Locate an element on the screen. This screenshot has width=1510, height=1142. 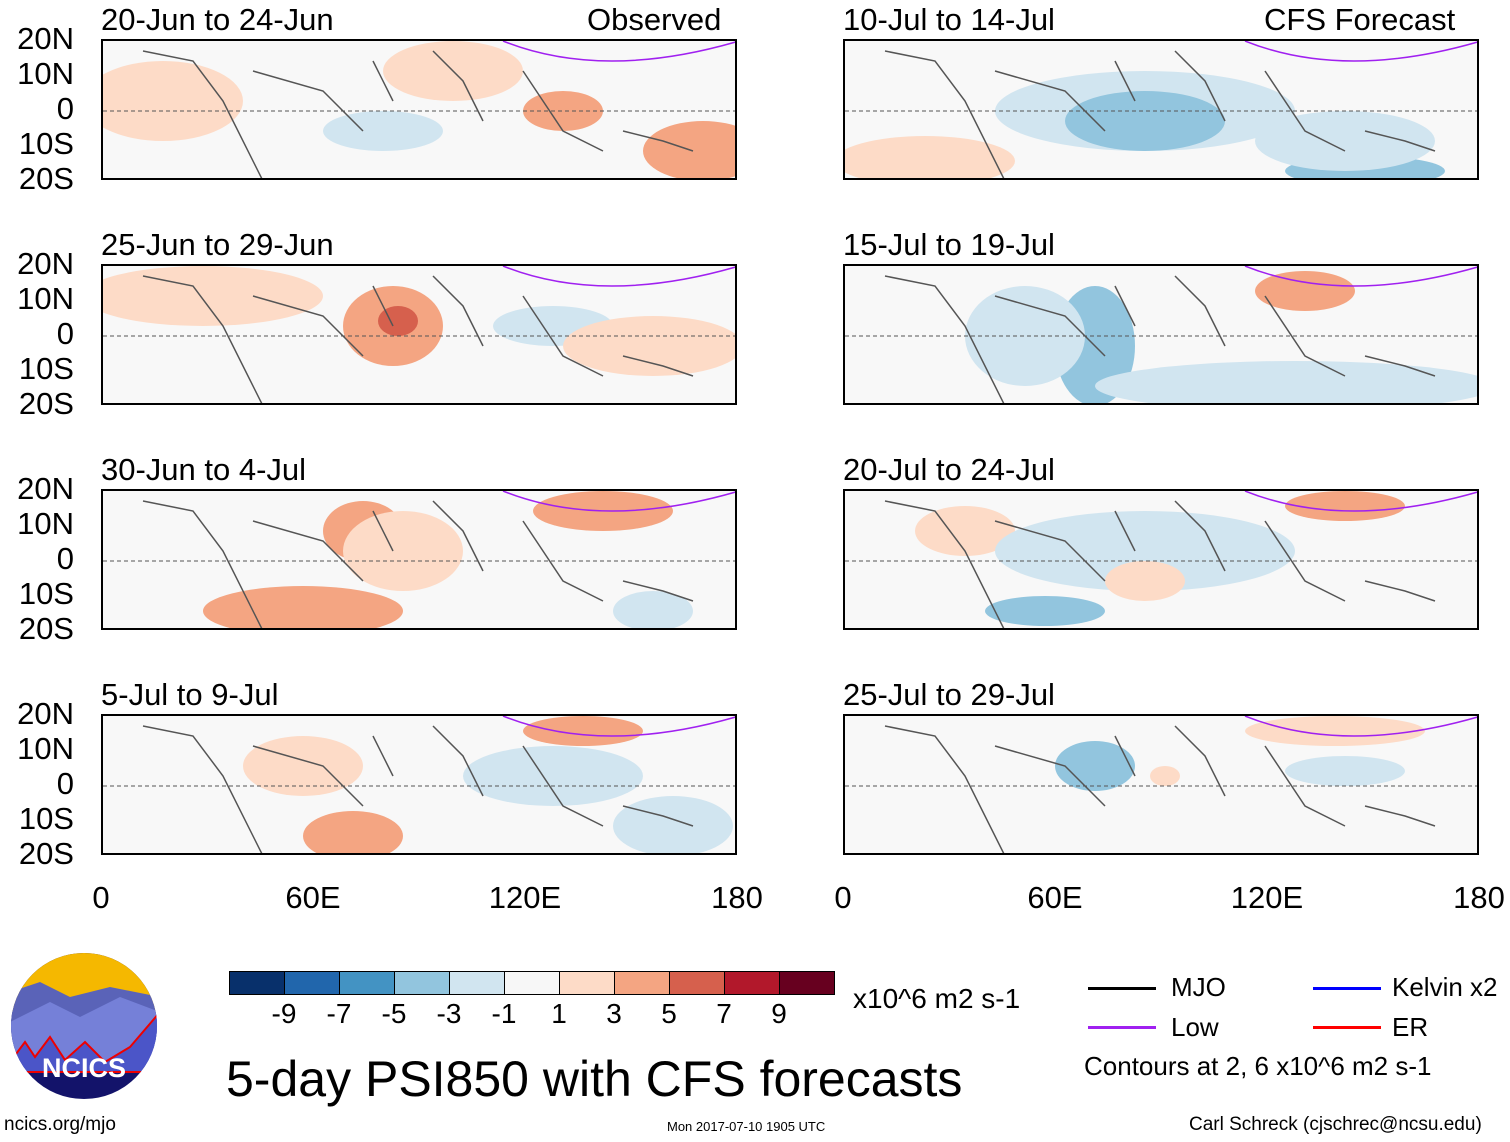
panel-title-right-4: 25-Jul to 29-Jul is located at coordinates (949, 694).